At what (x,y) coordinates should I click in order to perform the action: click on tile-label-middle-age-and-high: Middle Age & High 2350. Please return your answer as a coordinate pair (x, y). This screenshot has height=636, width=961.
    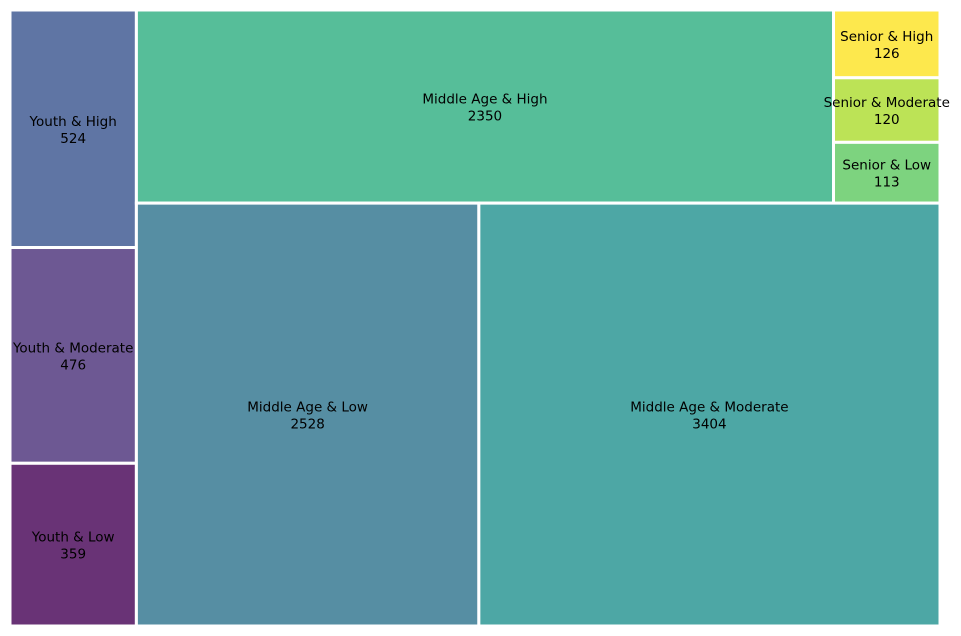
    Looking at the image, I should click on (484, 108).